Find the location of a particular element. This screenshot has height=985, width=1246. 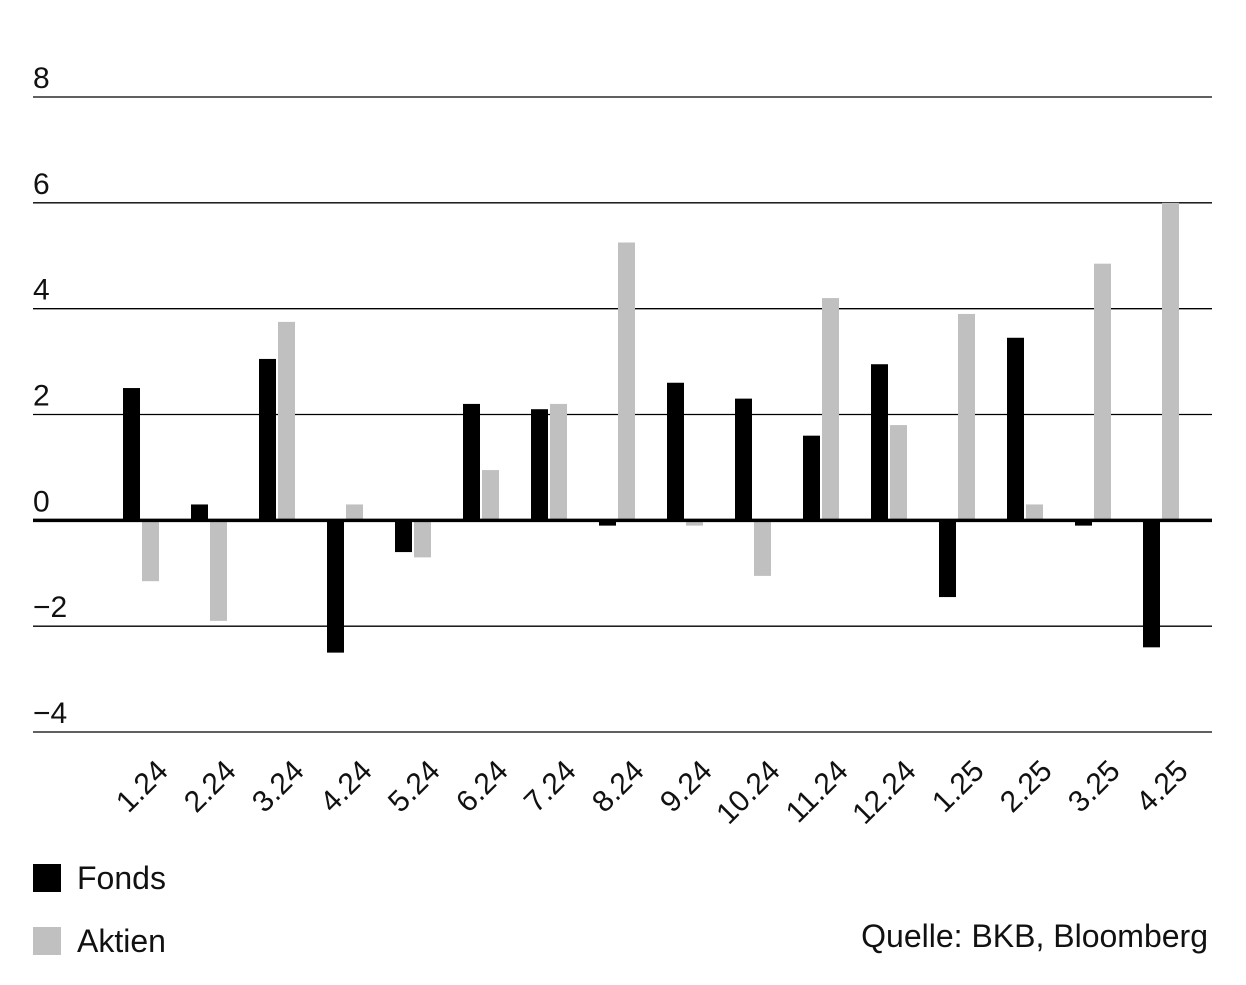

y-tick-label: 4 is located at coordinates (41, 290).